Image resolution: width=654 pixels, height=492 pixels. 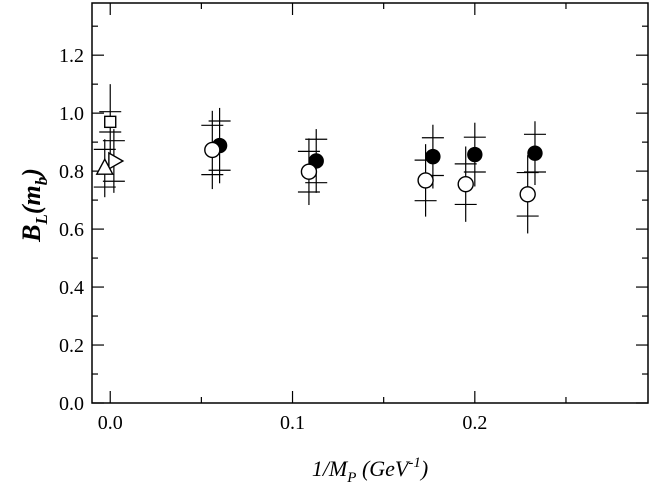 What do you see at coordinates (351, 478) in the screenshot?
I see `x-axis-title-sub: P` at bounding box center [351, 478].